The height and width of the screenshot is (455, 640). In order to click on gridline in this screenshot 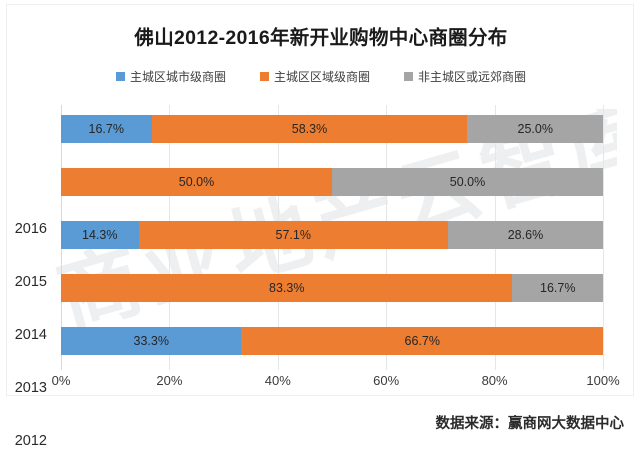, I will do `click(603, 237)`.